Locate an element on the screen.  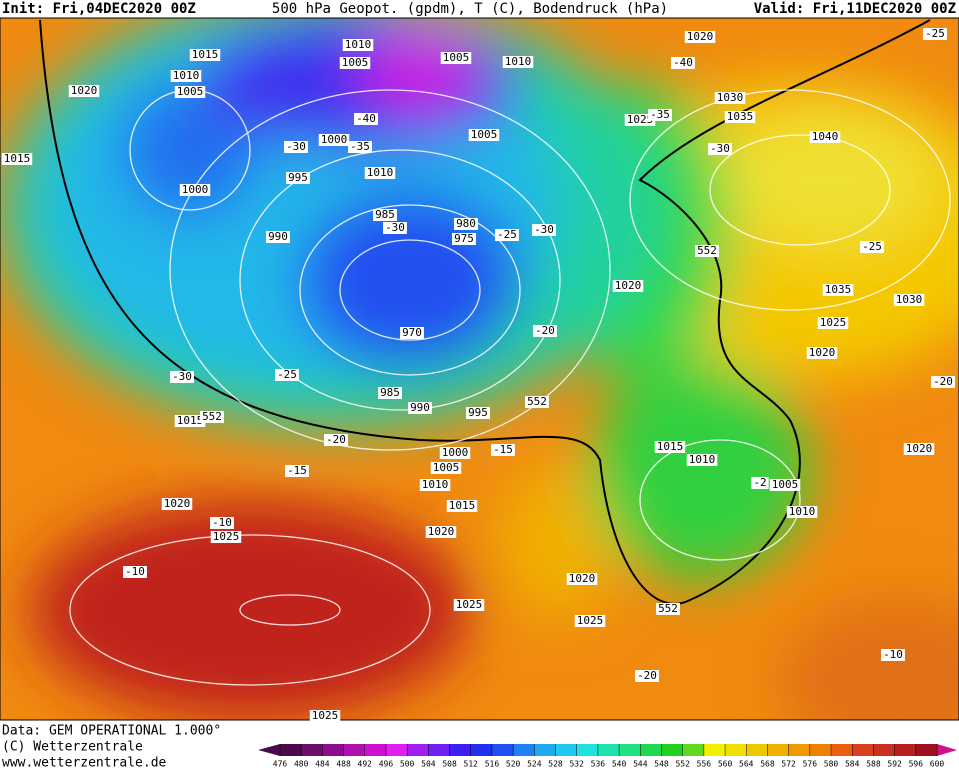
contour-label-text: 995 is located at coordinates (478, 412).